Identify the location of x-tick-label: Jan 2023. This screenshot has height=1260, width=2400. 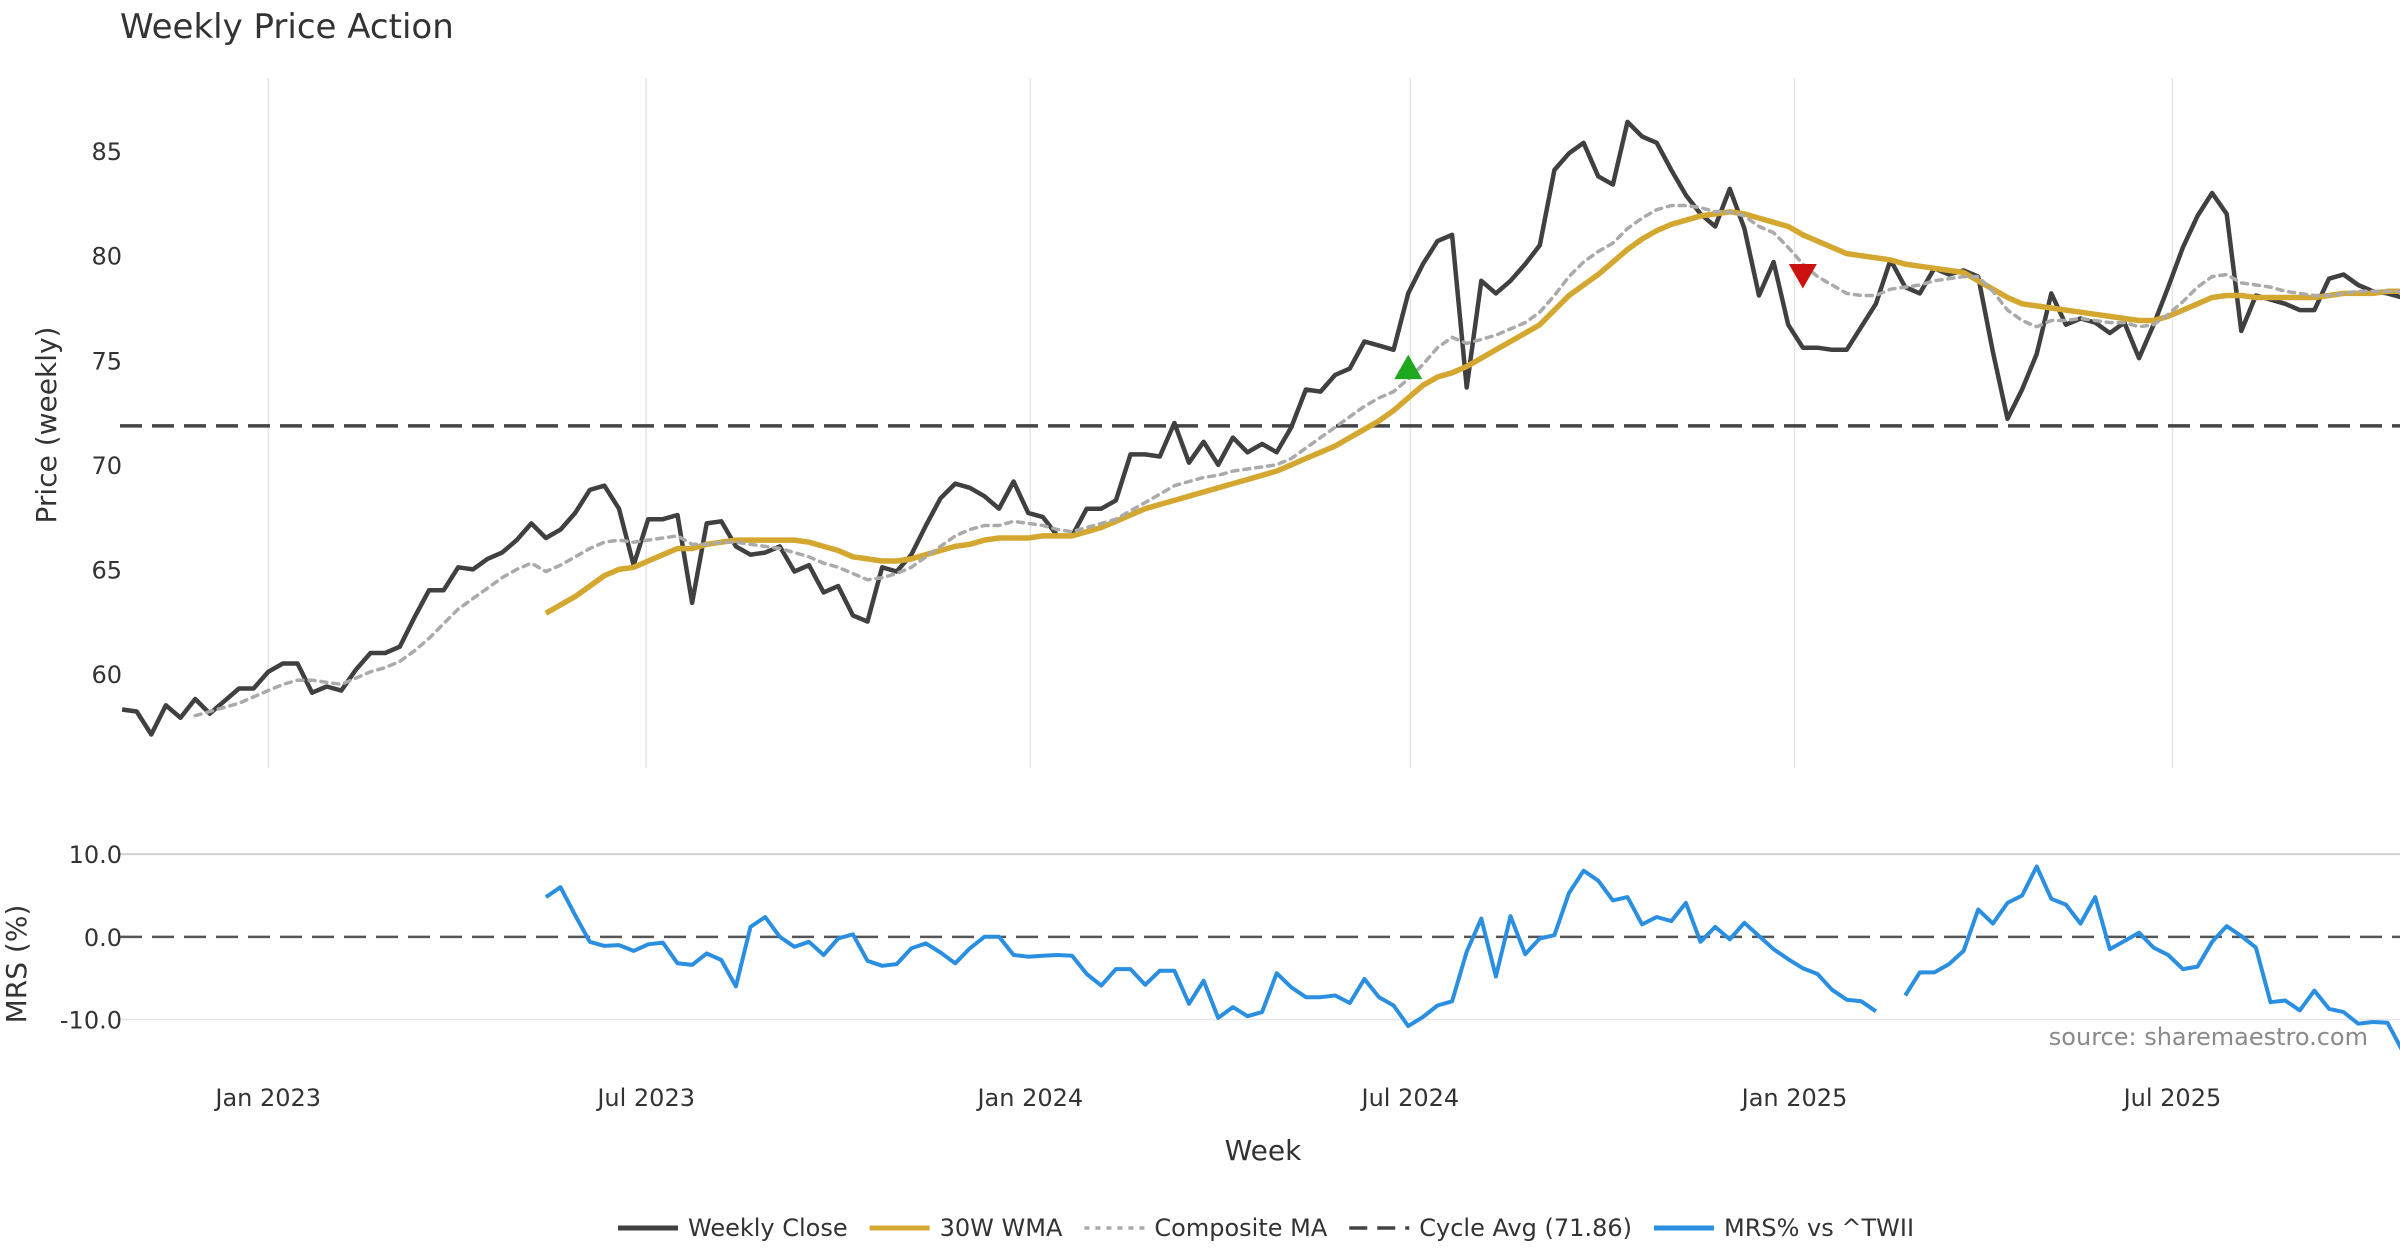
(267, 1098).